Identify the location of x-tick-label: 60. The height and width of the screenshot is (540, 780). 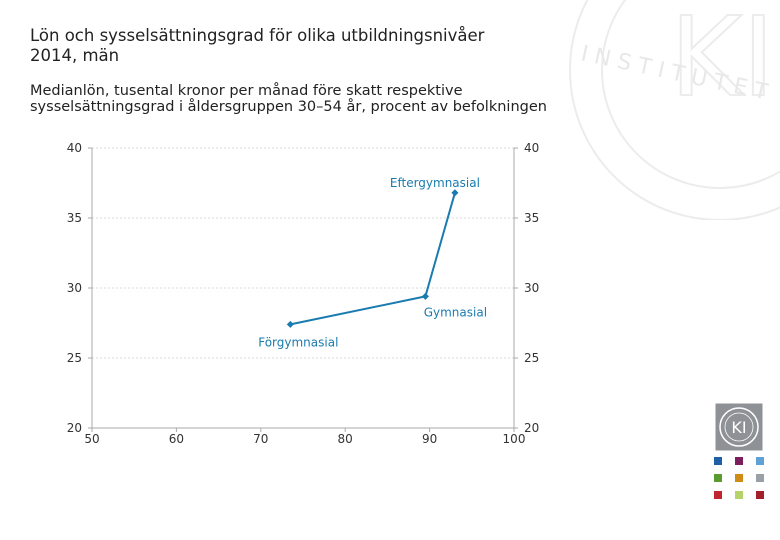
(176, 439).